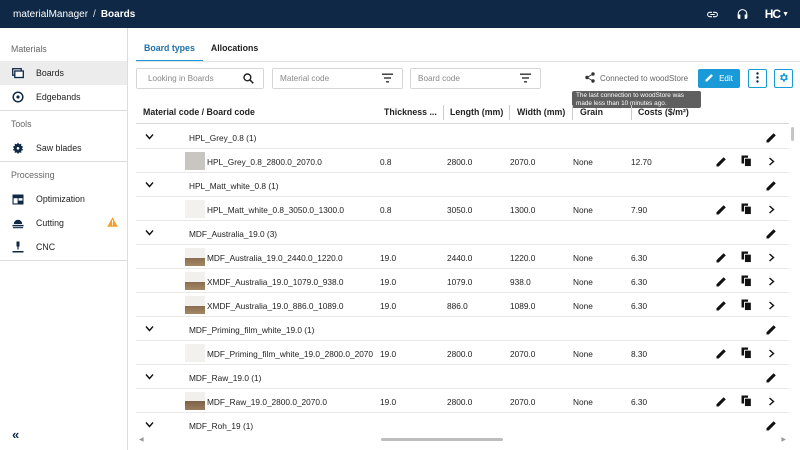 The width and height of the screenshot is (800, 450). I want to click on column-header-length: Length (mm), so click(477, 112).